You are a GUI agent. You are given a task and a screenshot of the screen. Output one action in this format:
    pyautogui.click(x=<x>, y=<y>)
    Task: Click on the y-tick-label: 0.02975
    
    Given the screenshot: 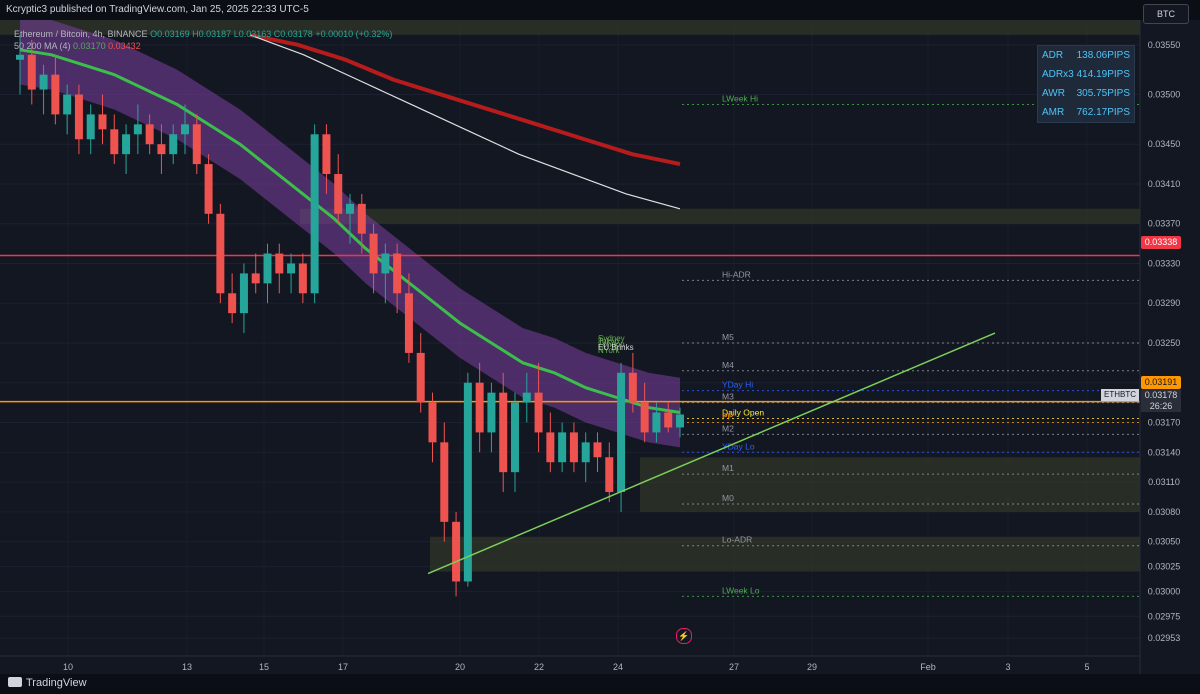 What is the action you would take?
    pyautogui.click(x=1164, y=616)
    